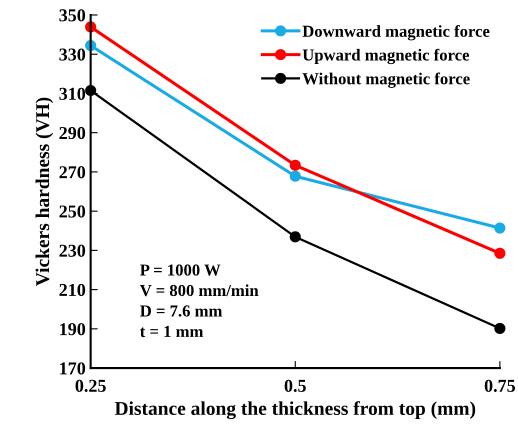 The image size is (518, 428). Describe the element at coordinates (172, 332) in the screenshot. I see `annotation: t = 1 mm` at that location.